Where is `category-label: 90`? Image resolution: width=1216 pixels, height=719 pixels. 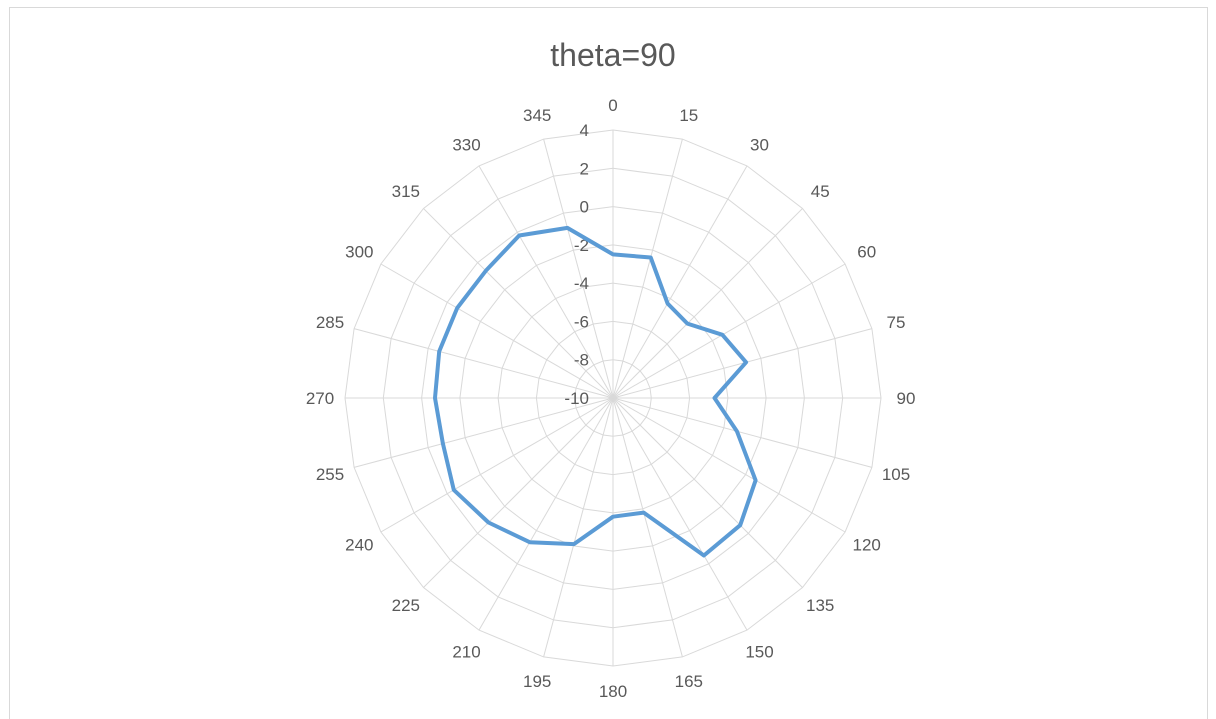
category-label: 90 is located at coordinates (906, 398).